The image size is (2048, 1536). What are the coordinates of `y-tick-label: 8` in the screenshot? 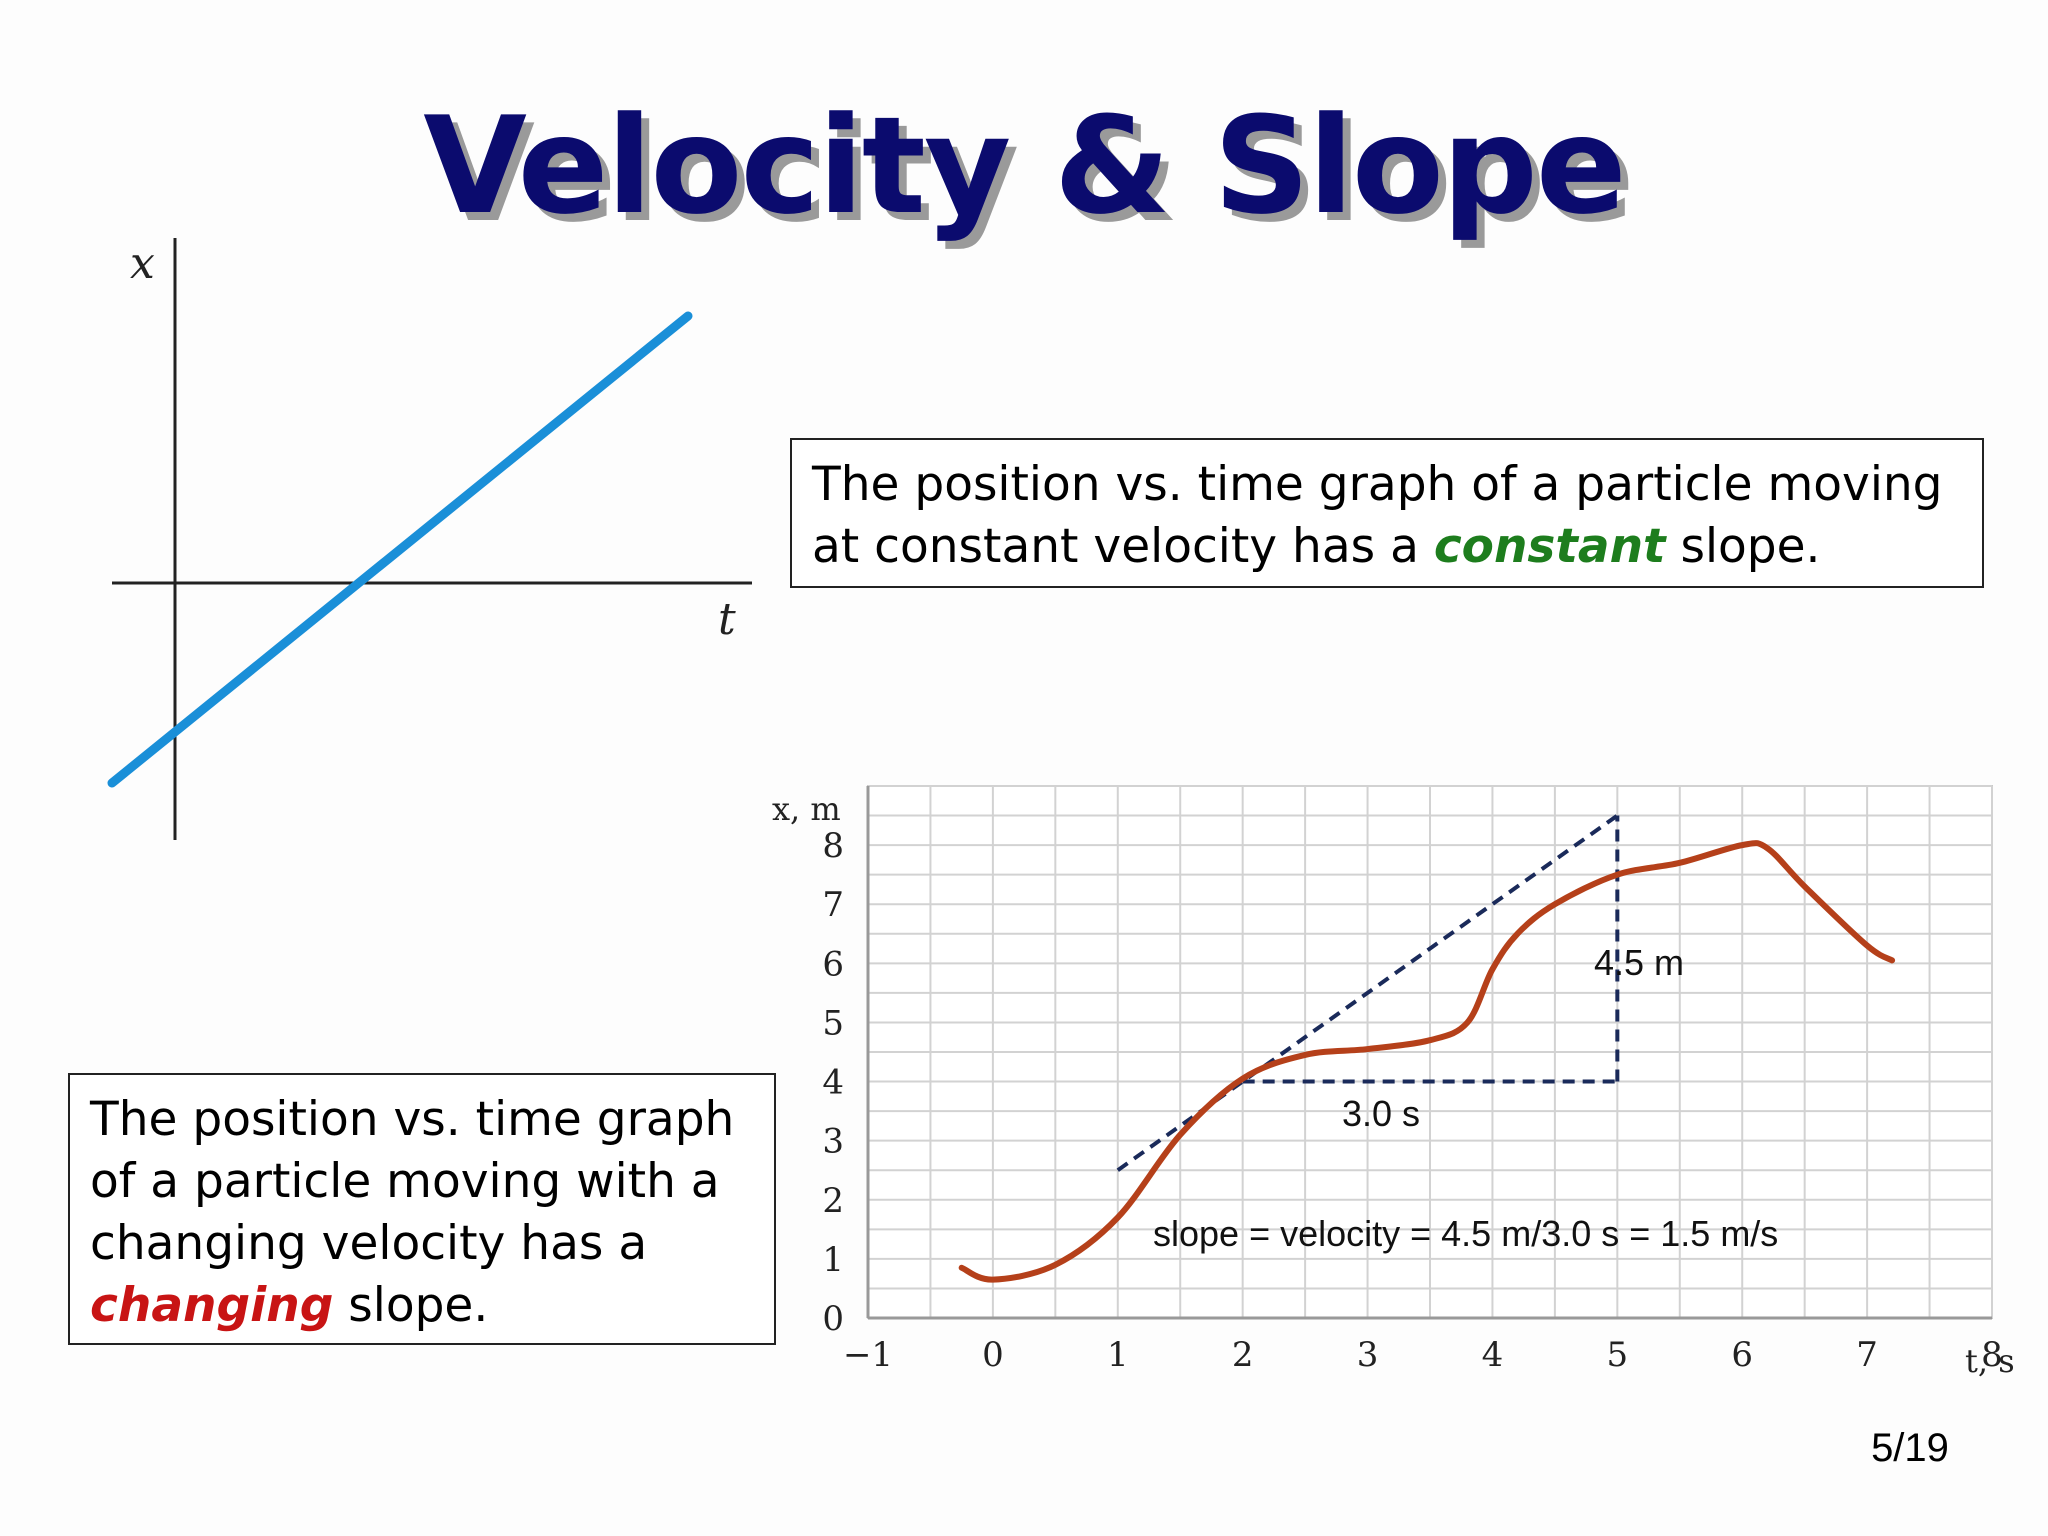 It's located at (833, 846).